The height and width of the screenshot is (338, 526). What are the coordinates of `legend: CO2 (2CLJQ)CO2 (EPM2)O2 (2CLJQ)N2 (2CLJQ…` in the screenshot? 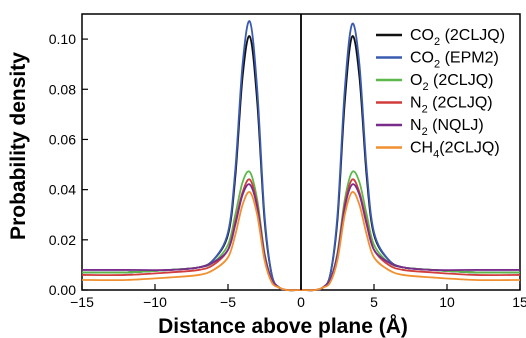 It's located at (440, 94).